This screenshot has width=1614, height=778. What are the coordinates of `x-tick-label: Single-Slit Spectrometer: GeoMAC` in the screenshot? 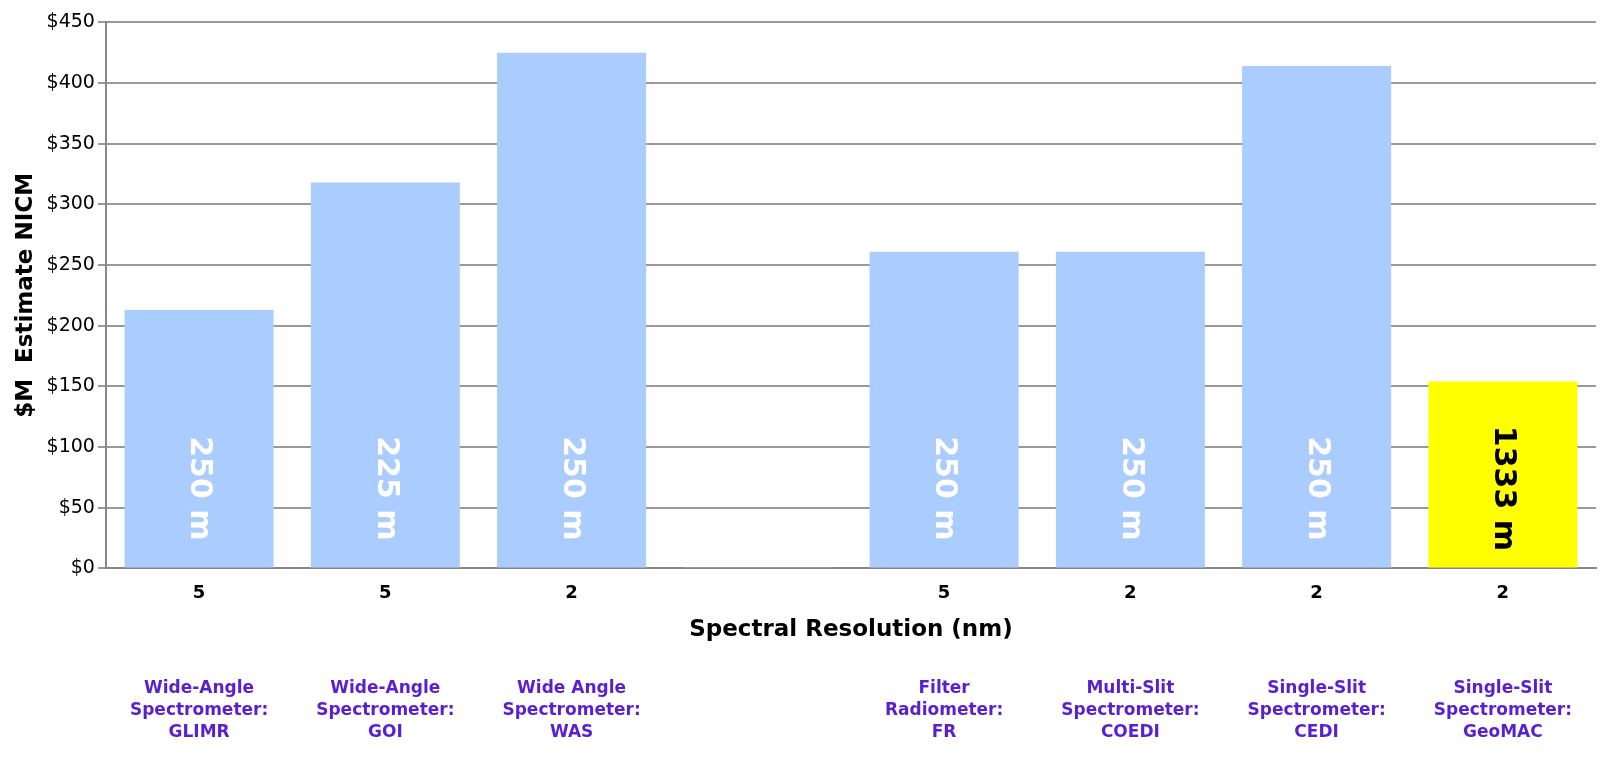 It's located at (1503, 709).